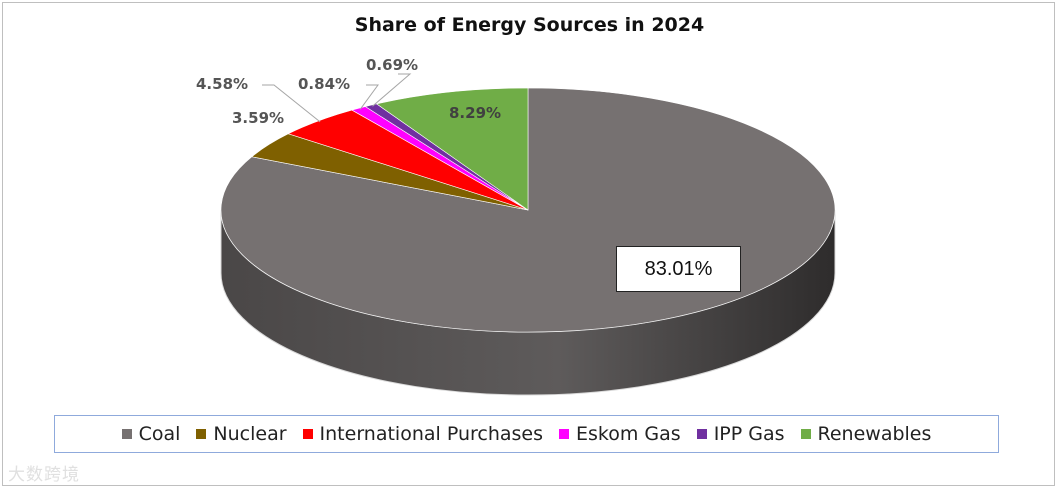 The image size is (1059, 490). I want to click on data-label-ipp-gas: 0.69%, so click(392, 65).